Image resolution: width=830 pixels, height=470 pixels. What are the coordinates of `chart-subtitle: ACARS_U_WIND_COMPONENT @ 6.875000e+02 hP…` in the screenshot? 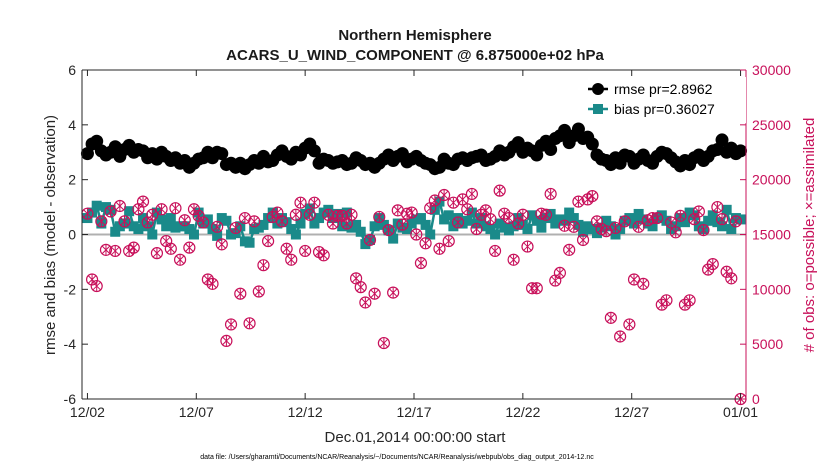 It's located at (415, 55).